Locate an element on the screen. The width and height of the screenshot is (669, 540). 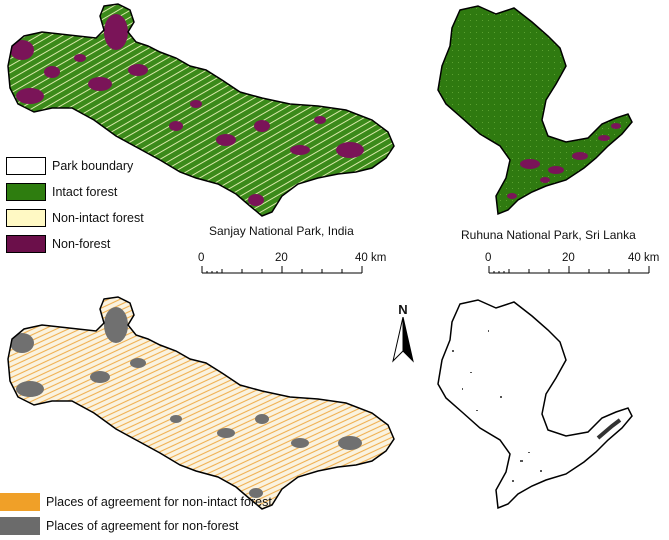
scalebar-right is located at coordinates (569, 270).